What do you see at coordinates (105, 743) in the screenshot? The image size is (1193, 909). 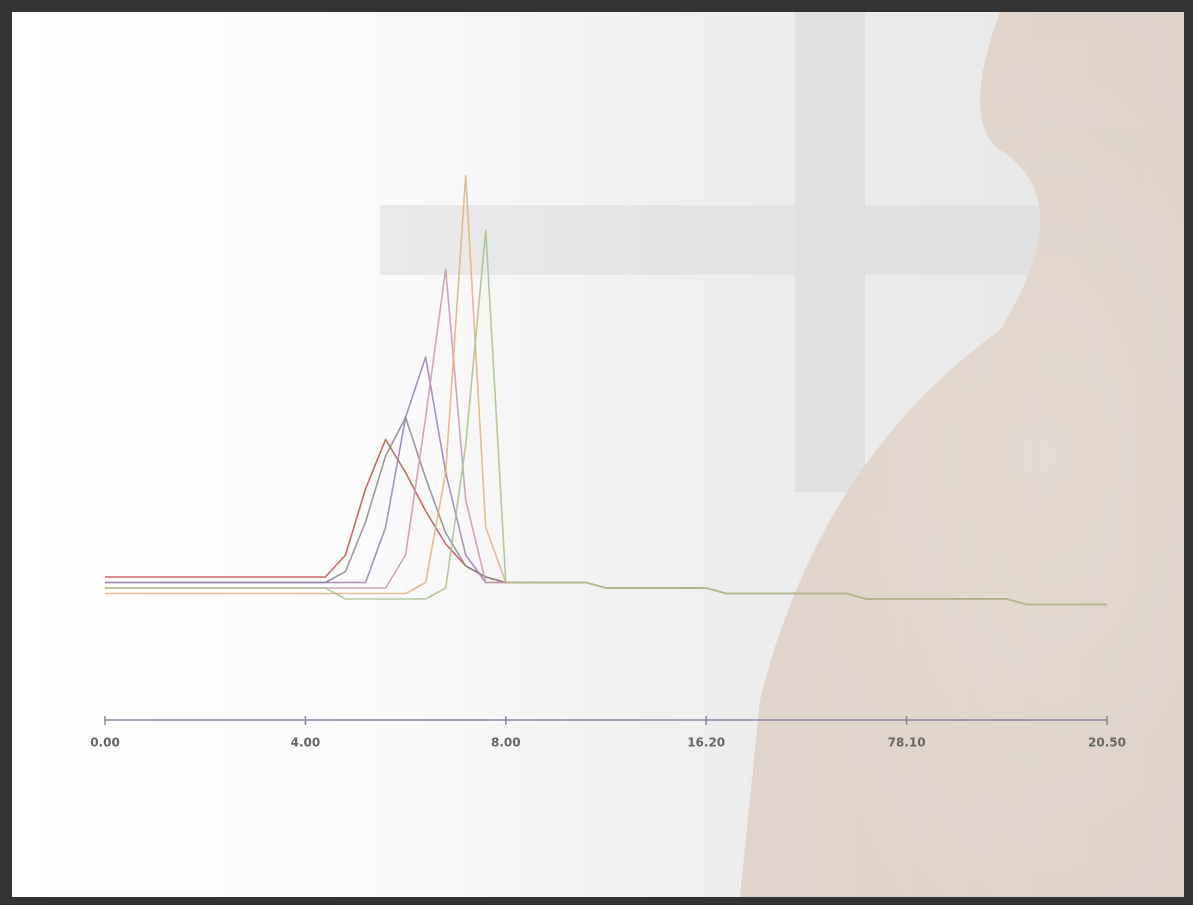 I see `x-tick-label: 0.00` at bounding box center [105, 743].